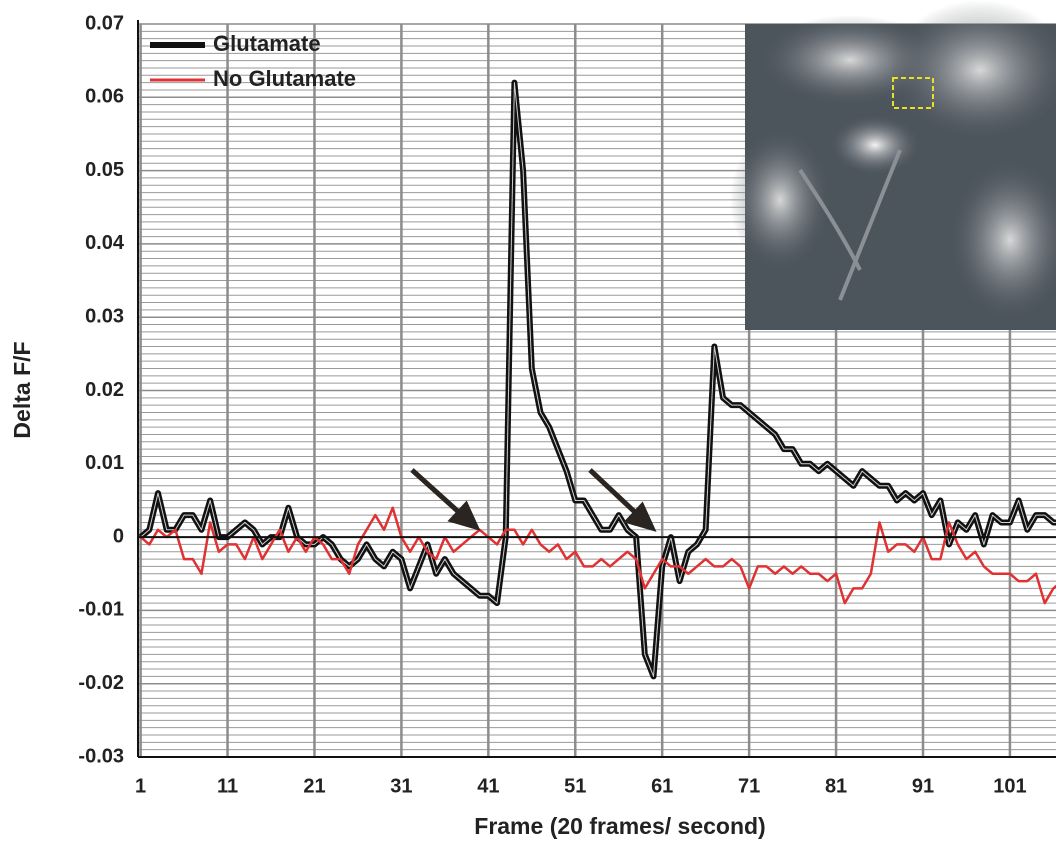  Describe the element at coordinates (104, 23) in the screenshot. I see `y-tick-label: 0.07` at that location.